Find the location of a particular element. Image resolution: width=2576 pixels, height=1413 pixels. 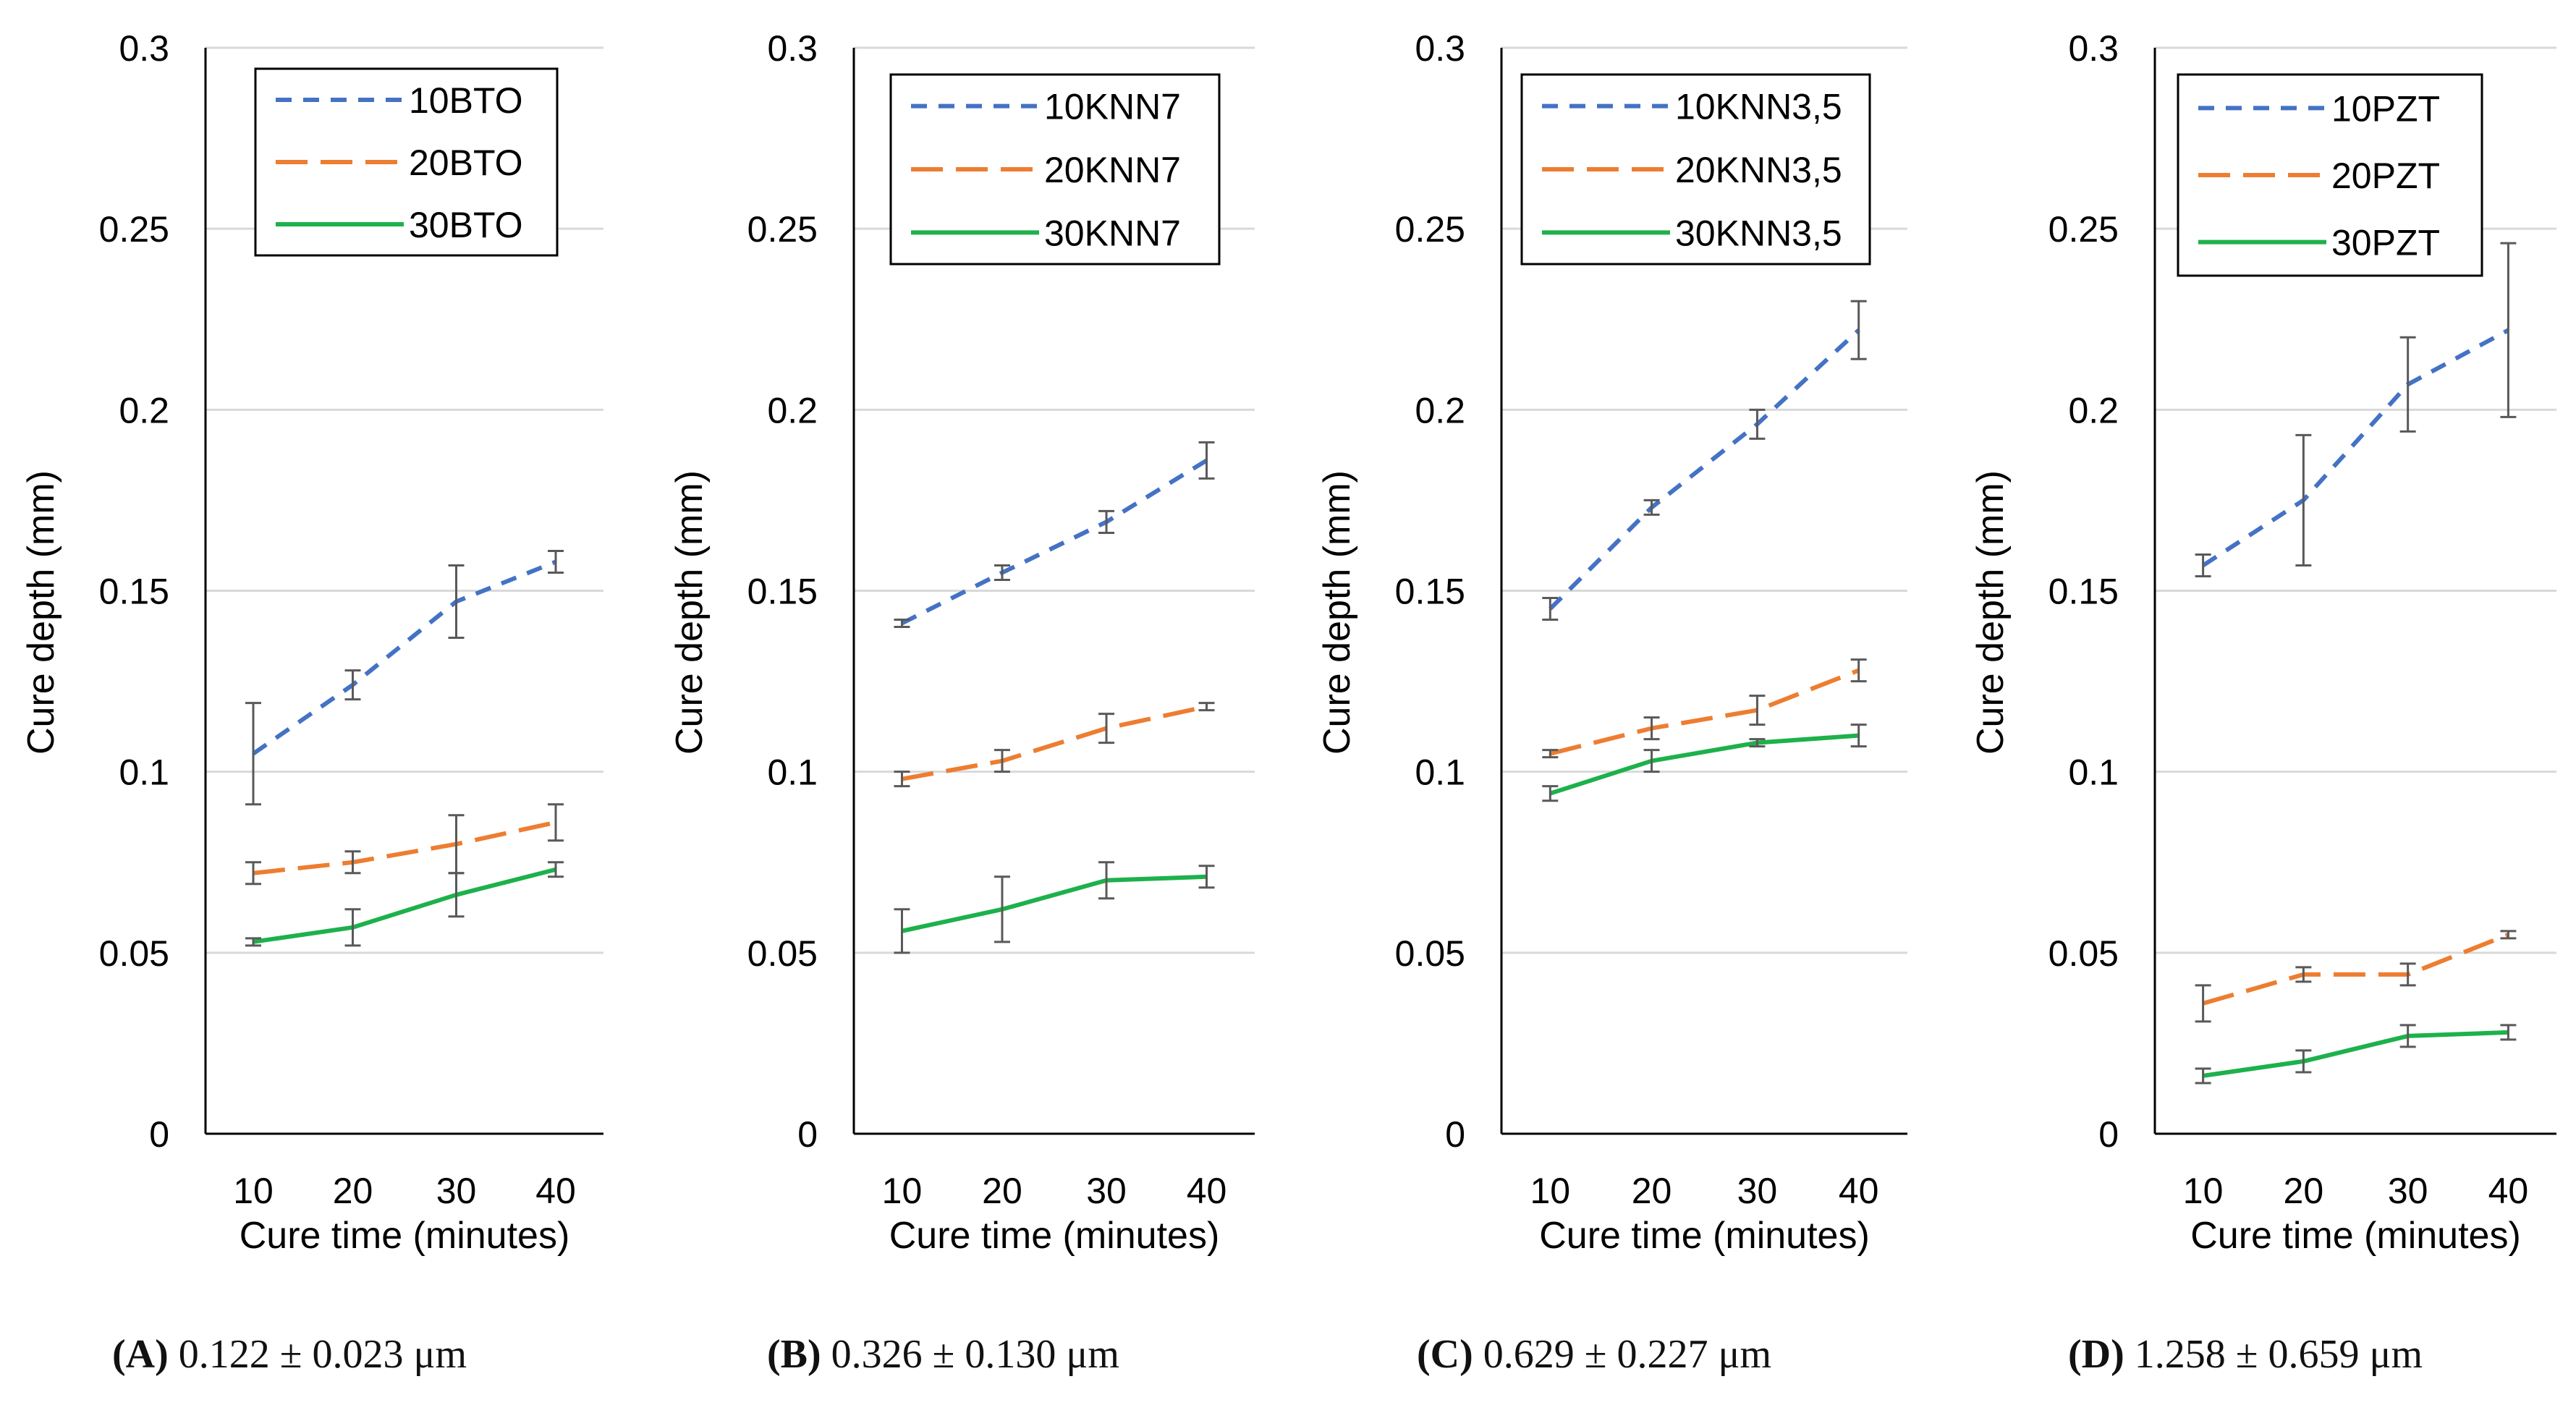

legend-label: 30KNN7 is located at coordinates (1112, 233).